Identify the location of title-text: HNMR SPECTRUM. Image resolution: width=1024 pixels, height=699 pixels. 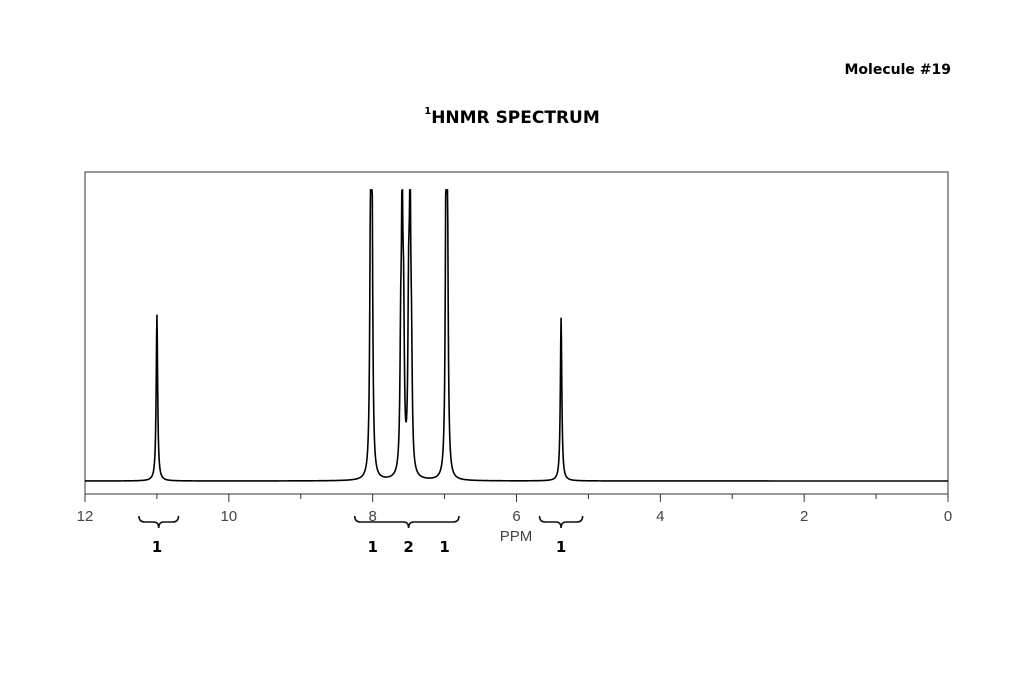
(515, 118).